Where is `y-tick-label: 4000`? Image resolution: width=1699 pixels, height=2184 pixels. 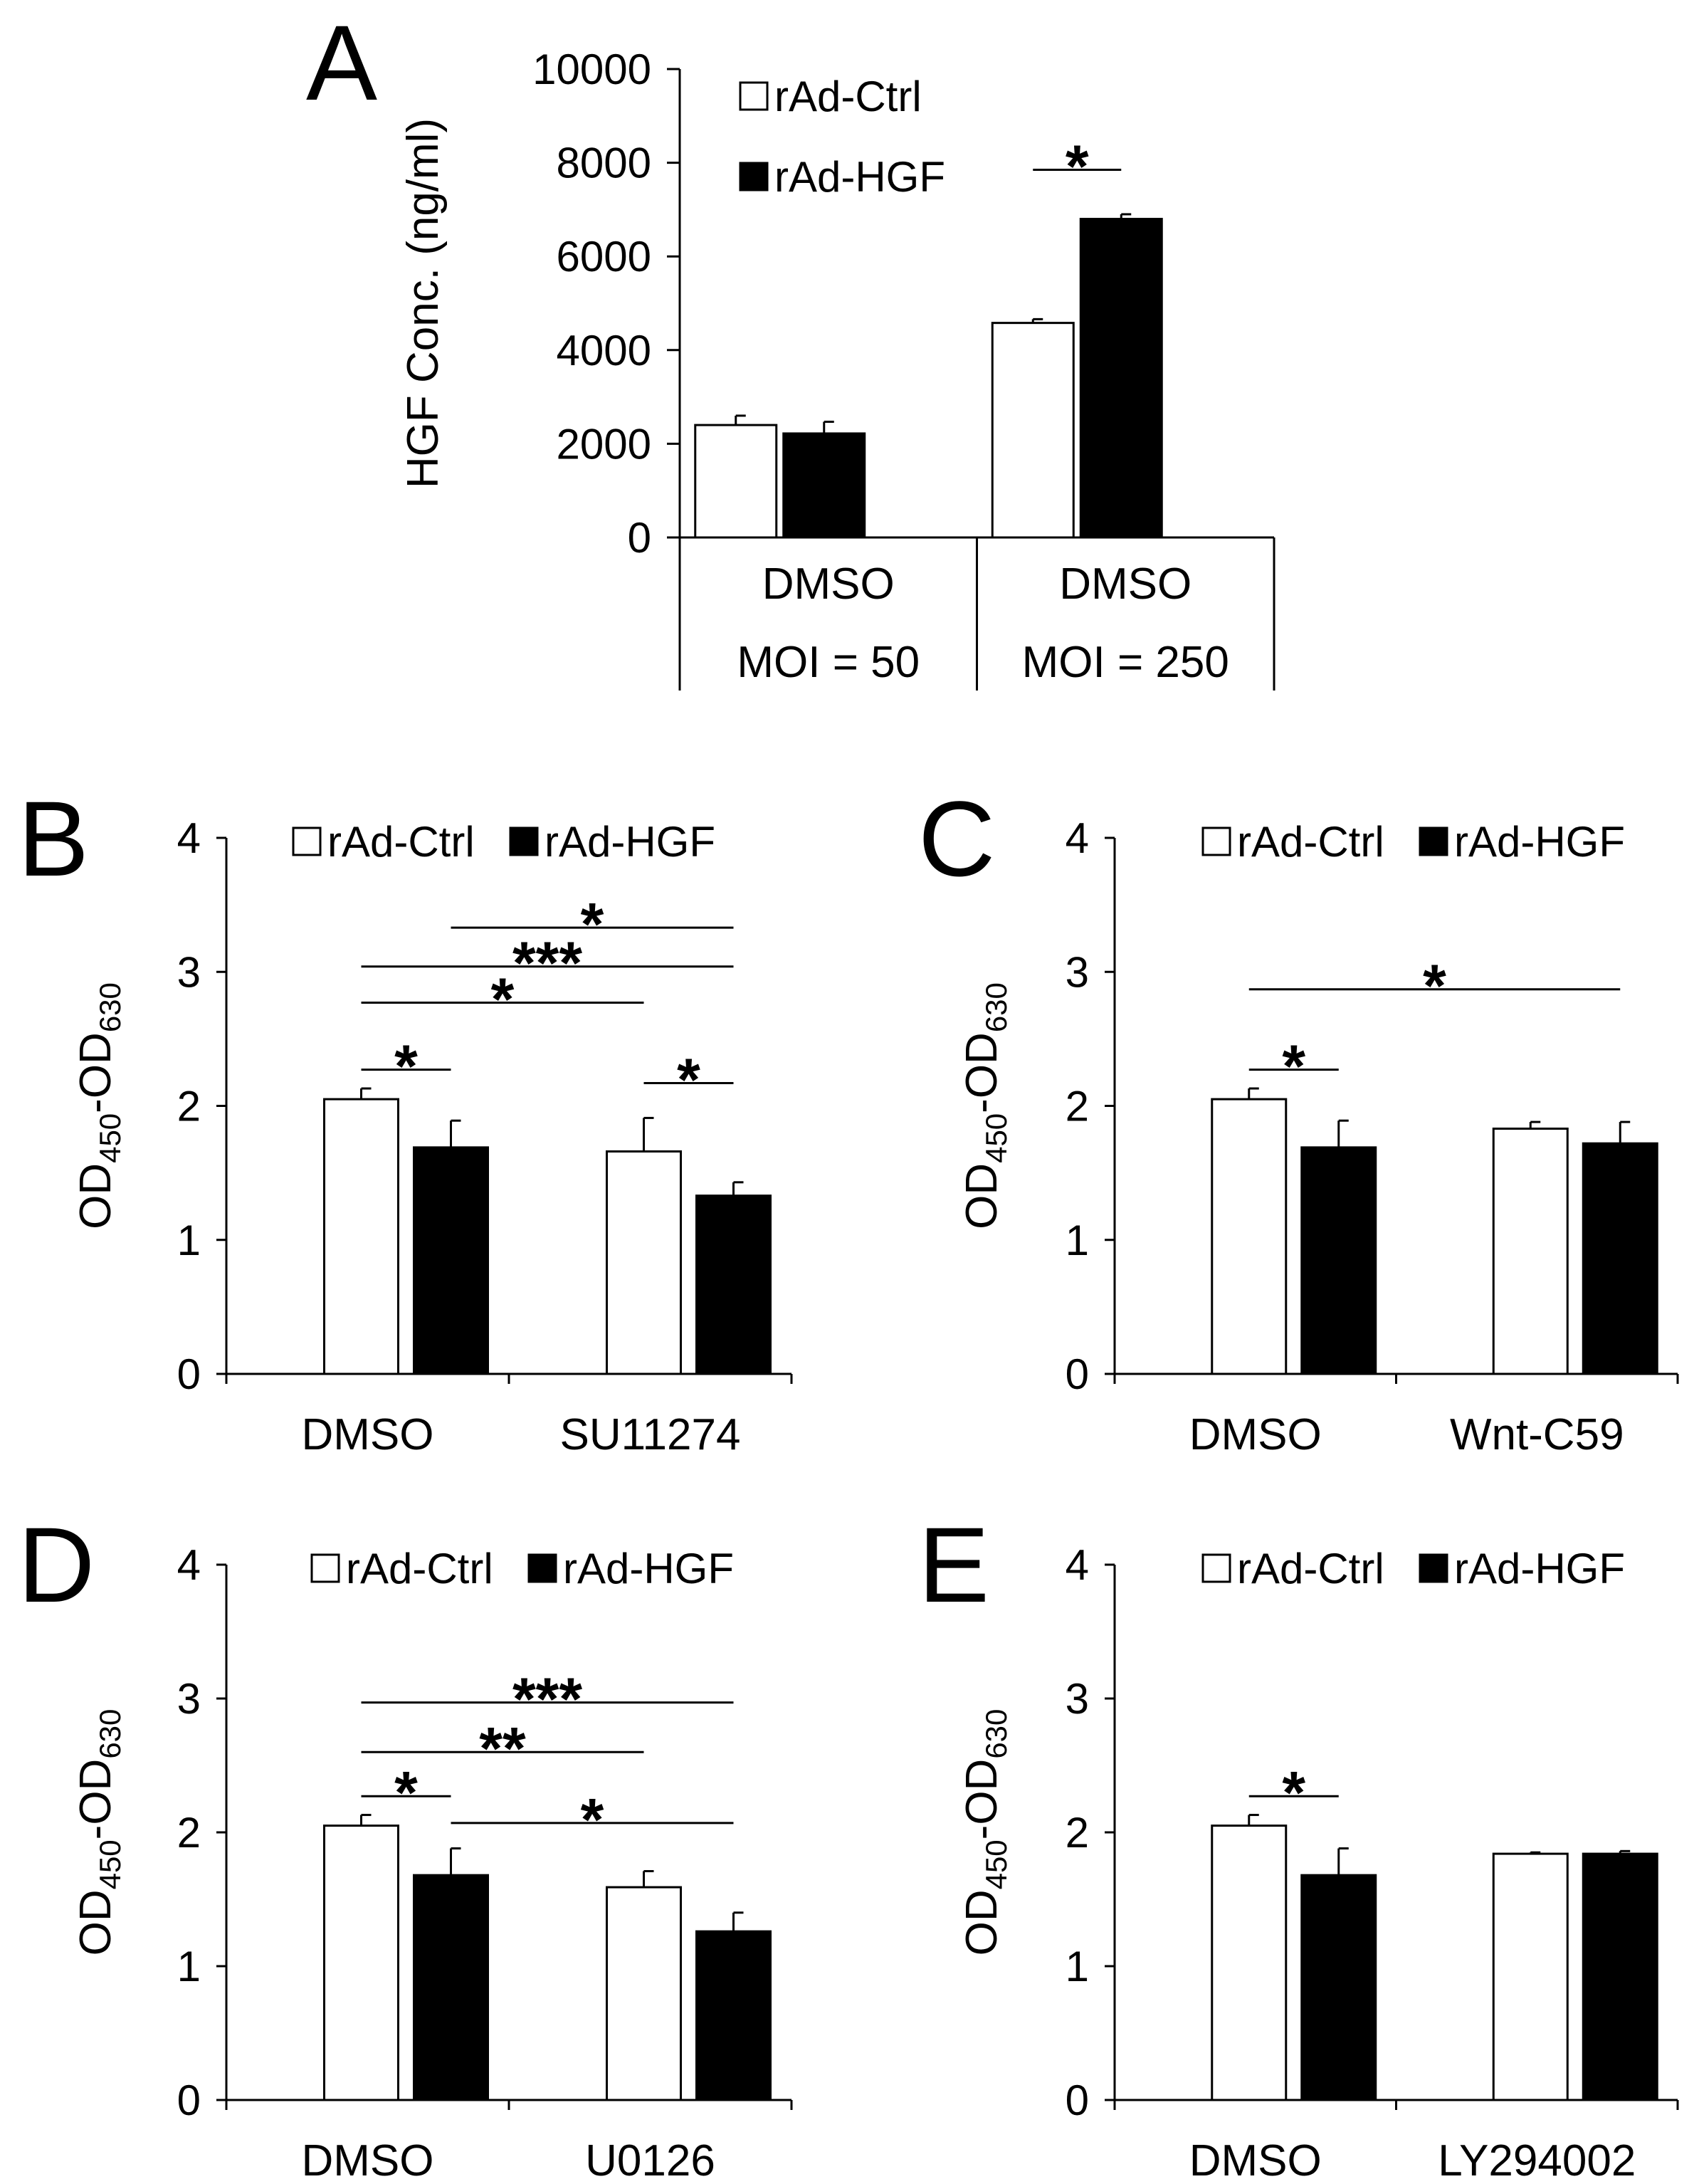 y-tick-label: 4000 is located at coordinates (604, 350).